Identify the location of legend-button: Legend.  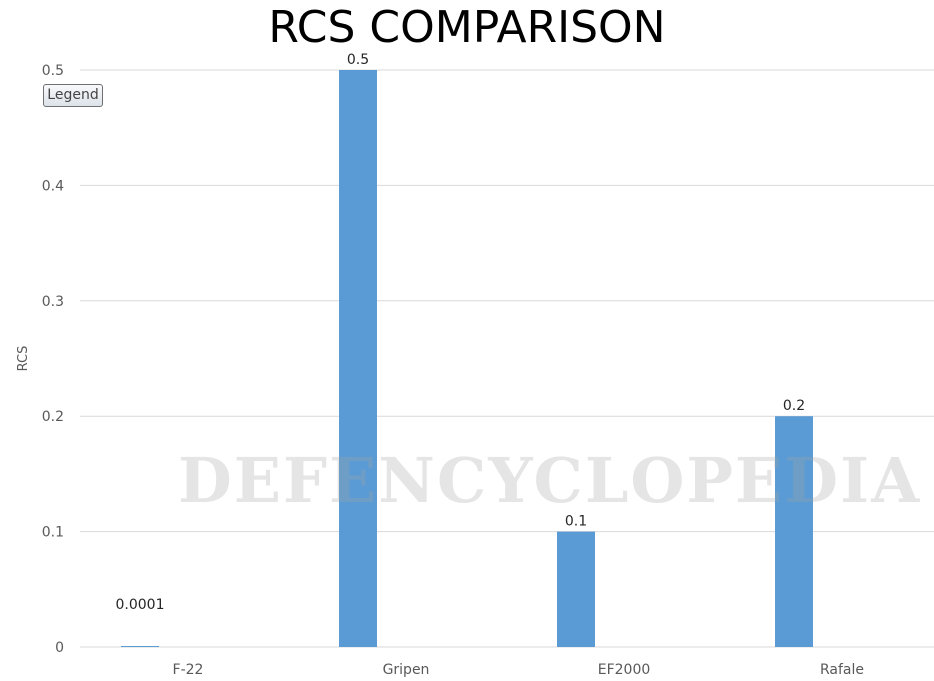
(73, 95).